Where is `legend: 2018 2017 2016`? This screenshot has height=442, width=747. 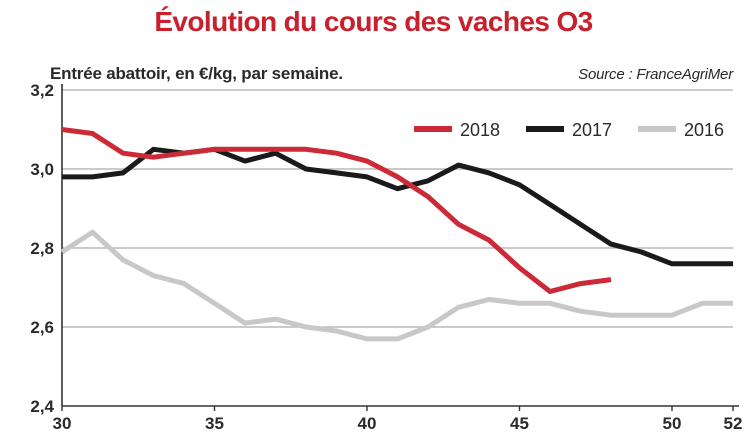
legend: 2018 2017 2016 is located at coordinates (569, 130).